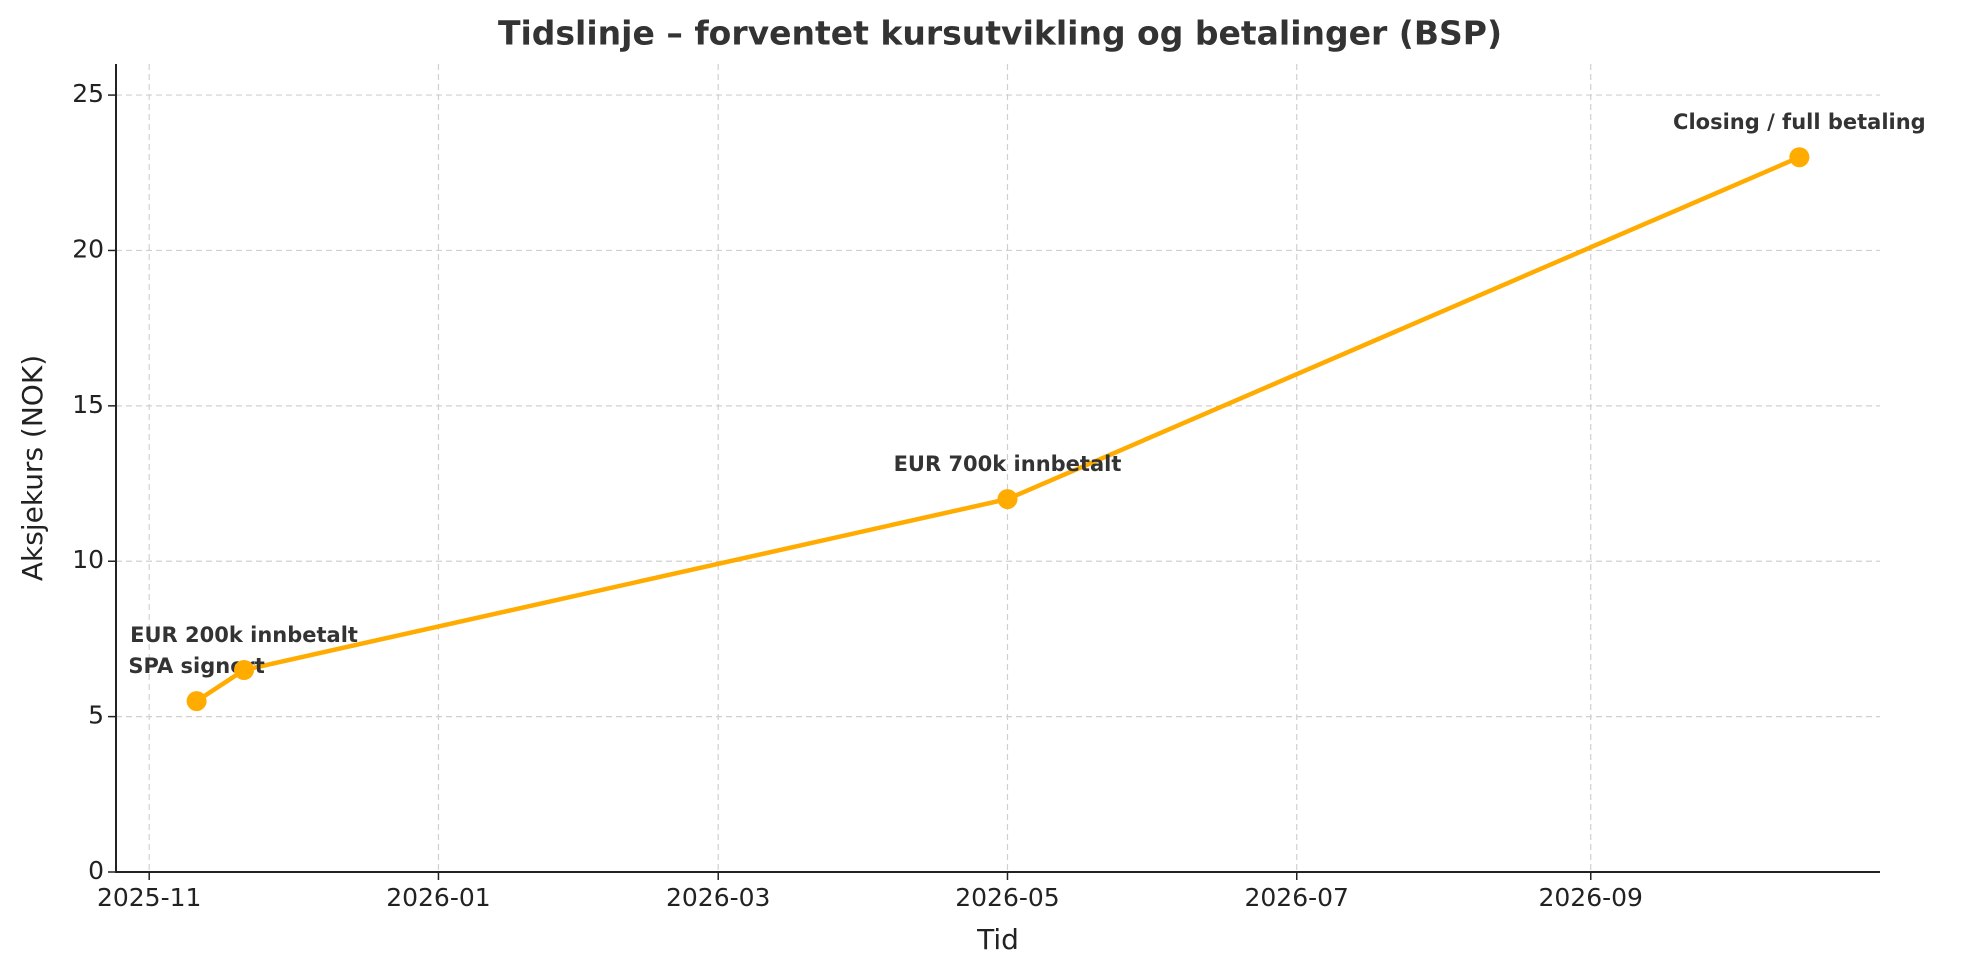  Describe the element at coordinates (32, 468) in the screenshot. I see `y-axis-label: Aksjekurs (NOK)` at that location.